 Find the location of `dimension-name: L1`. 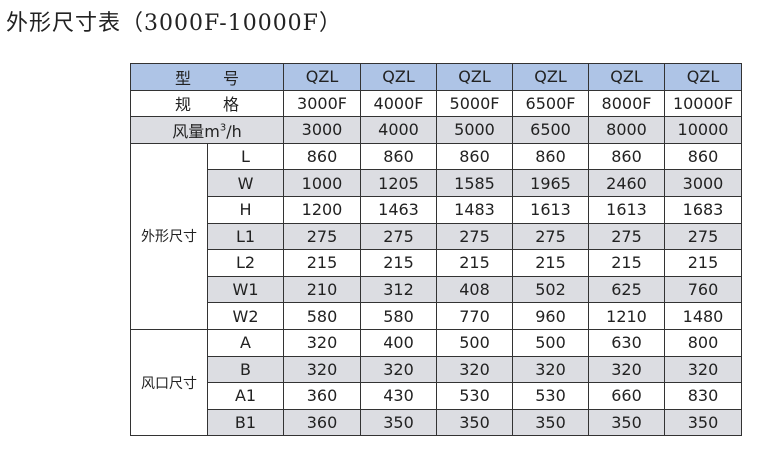

dimension-name: L1 is located at coordinates (245, 236).